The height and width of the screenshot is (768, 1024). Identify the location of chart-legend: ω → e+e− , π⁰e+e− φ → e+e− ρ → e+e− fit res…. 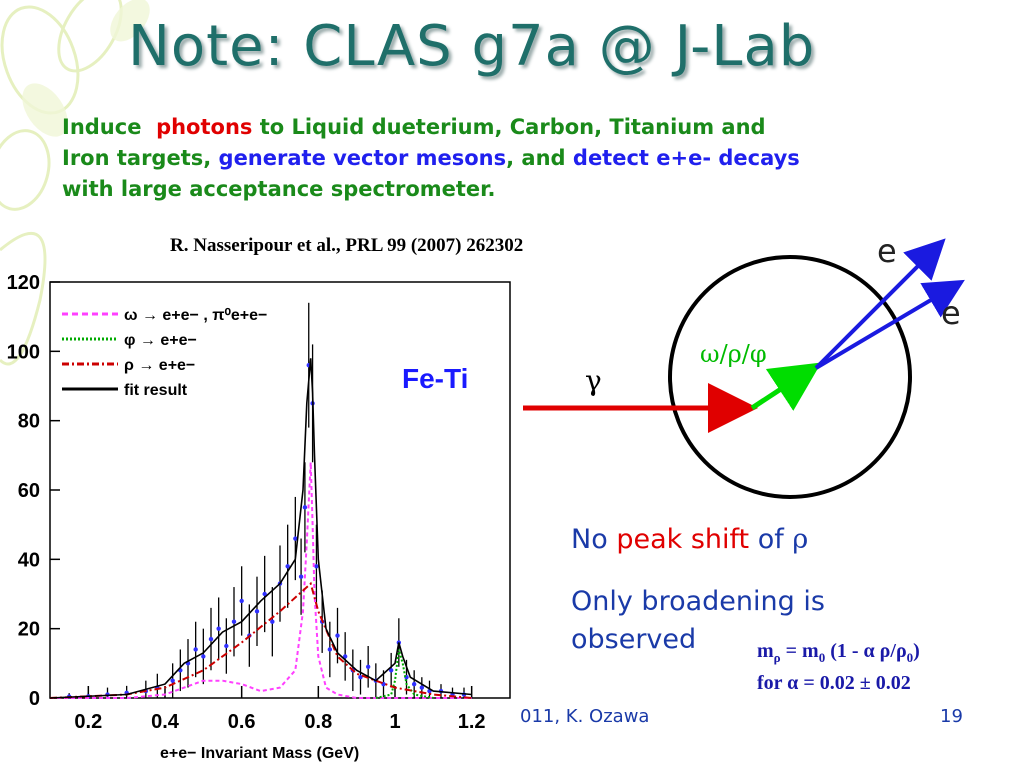
(164, 353).